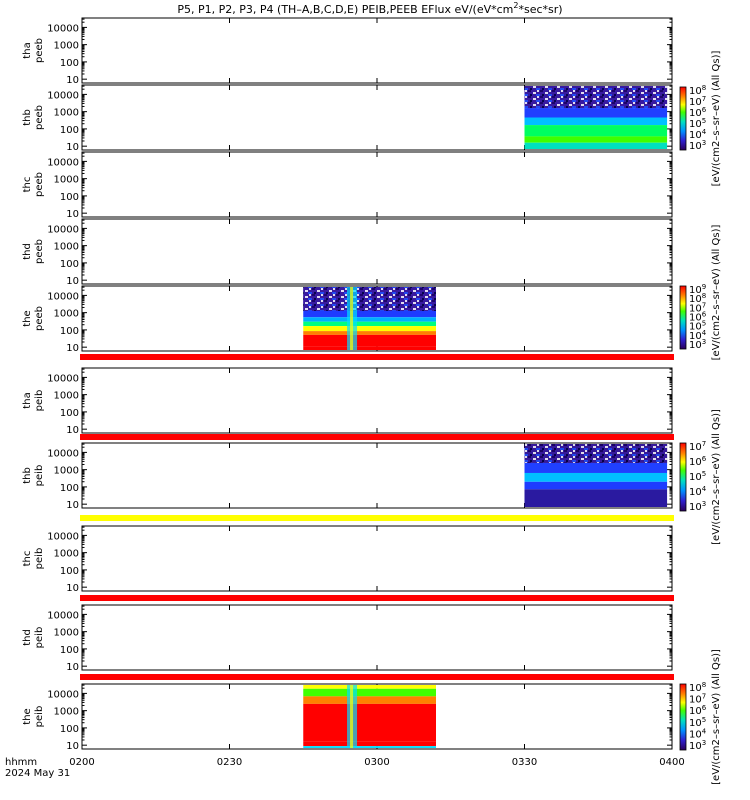 Image resolution: width=750 pixels, height=800 pixels. What do you see at coordinates (671, 762) in the screenshot?
I see `x-tick-label: 0400` at bounding box center [671, 762].